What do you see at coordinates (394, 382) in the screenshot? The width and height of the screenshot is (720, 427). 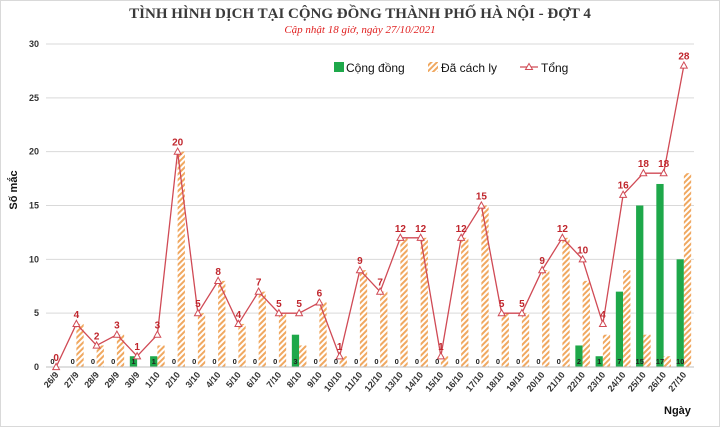 I see `x-tick-label: 13/10` at bounding box center [394, 382].